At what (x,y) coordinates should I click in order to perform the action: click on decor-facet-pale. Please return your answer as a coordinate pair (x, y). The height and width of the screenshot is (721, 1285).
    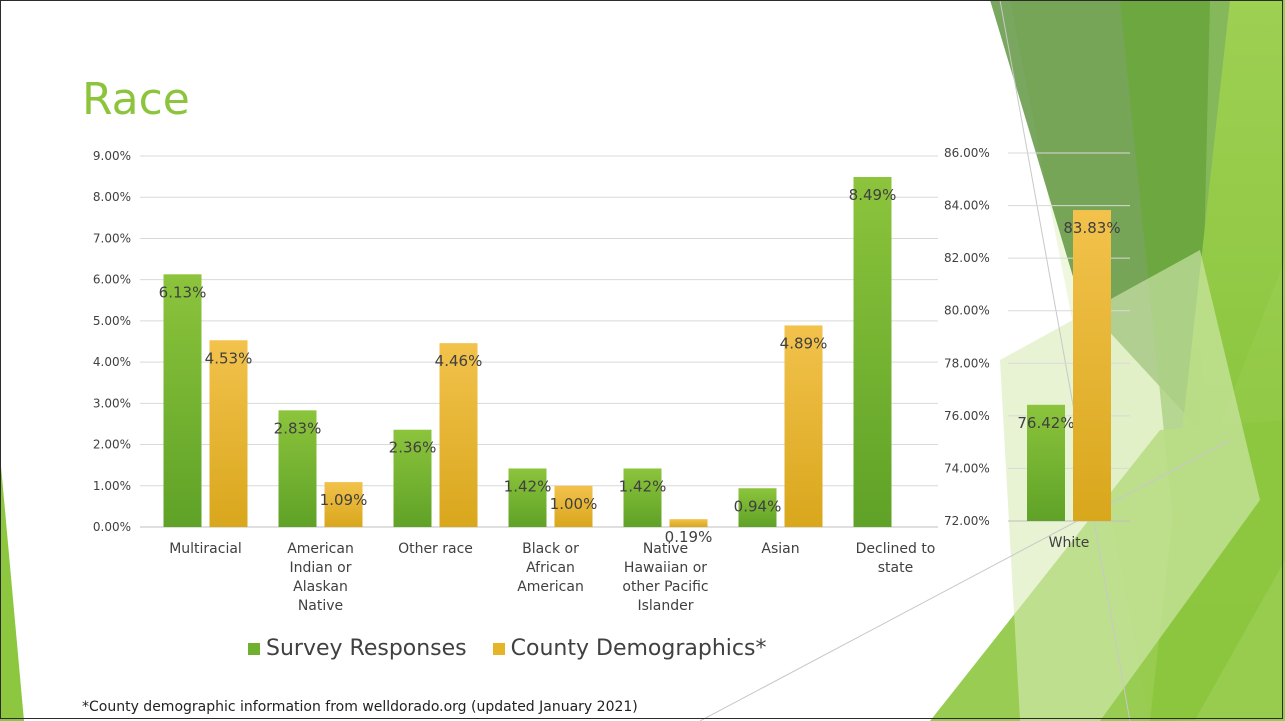
    Looking at the image, I should click on (1130, 485).